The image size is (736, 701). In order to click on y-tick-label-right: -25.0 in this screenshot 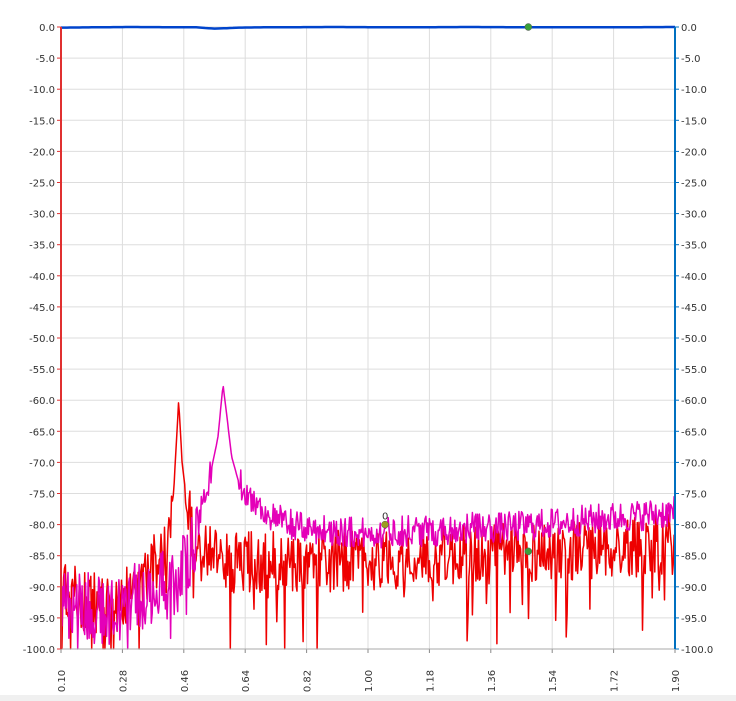, I will do `click(694, 184)`.